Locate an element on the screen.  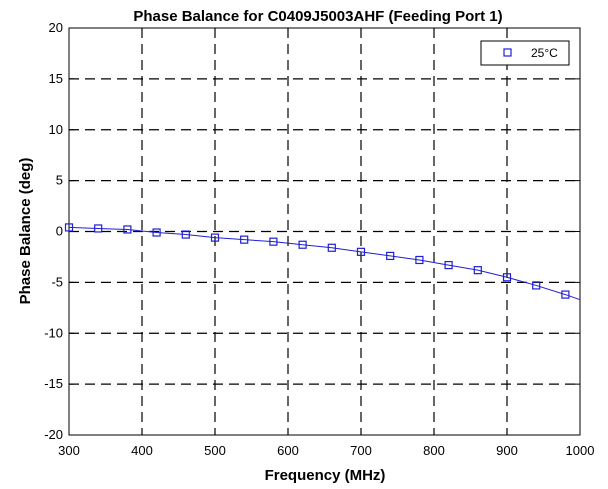
x-tick-label: 400 is located at coordinates (142, 450).